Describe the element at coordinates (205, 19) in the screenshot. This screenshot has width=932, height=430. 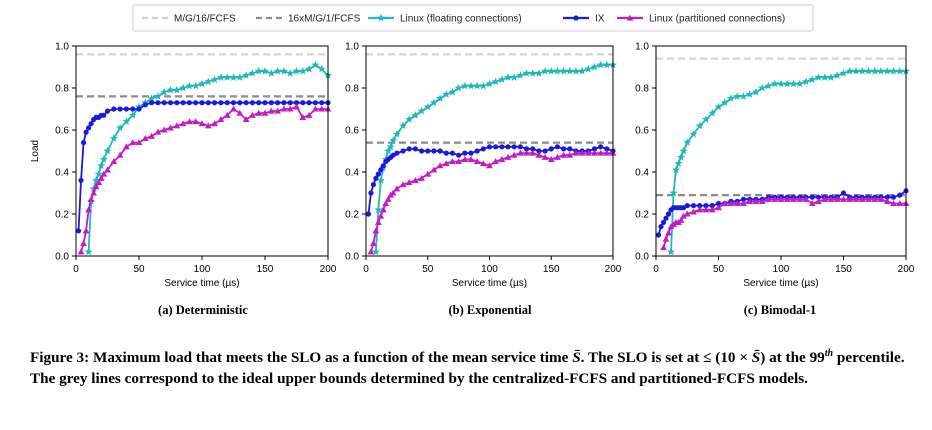
I see `legend-label: M/G/16/FCFS` at that location.